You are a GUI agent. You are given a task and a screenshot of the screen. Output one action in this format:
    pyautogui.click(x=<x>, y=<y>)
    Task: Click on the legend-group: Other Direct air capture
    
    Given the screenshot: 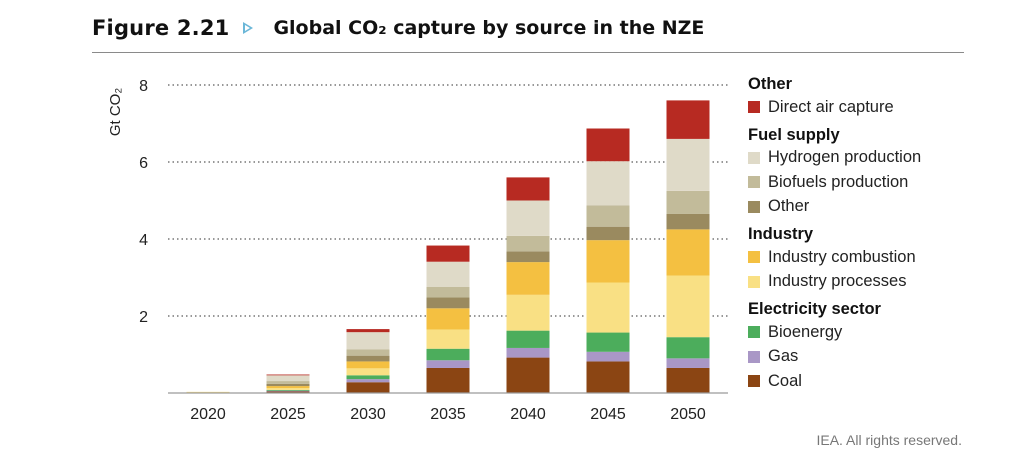 What is the action you would take?
    pyautogui.click(x=868, y=96)
    